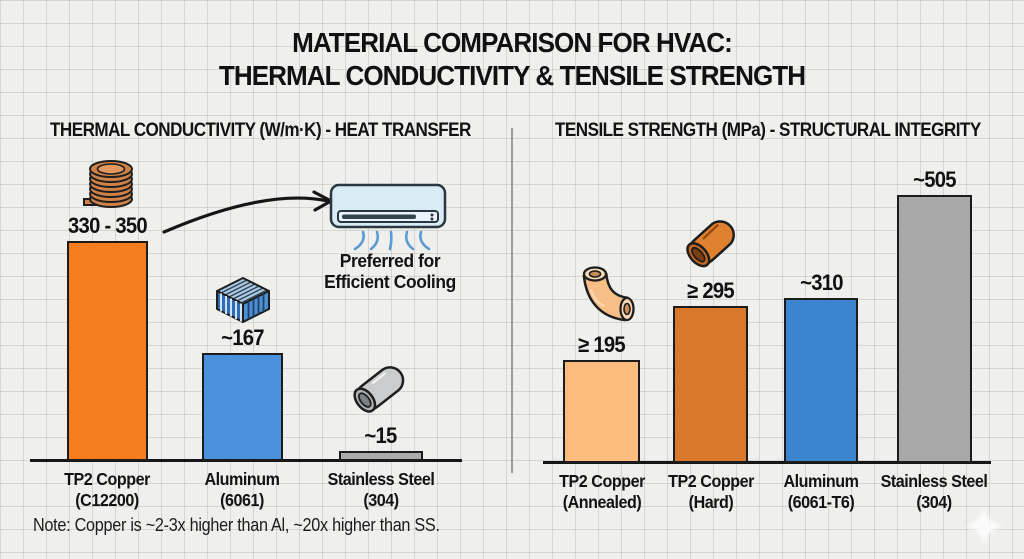 This screenshot has width=1024, height=559. Describe the element at coordinates (710, 384) in the screenshot. I see `bar-tensile-copper-hard` at that location.